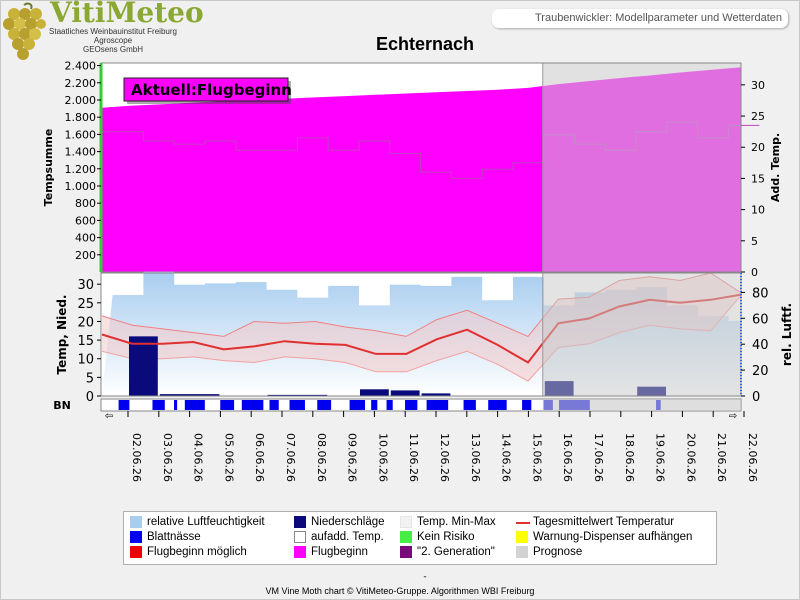 The height and width of the screenshot is (600, 800). I want to click on y-tick-label-right: 80, so click(760, 293).